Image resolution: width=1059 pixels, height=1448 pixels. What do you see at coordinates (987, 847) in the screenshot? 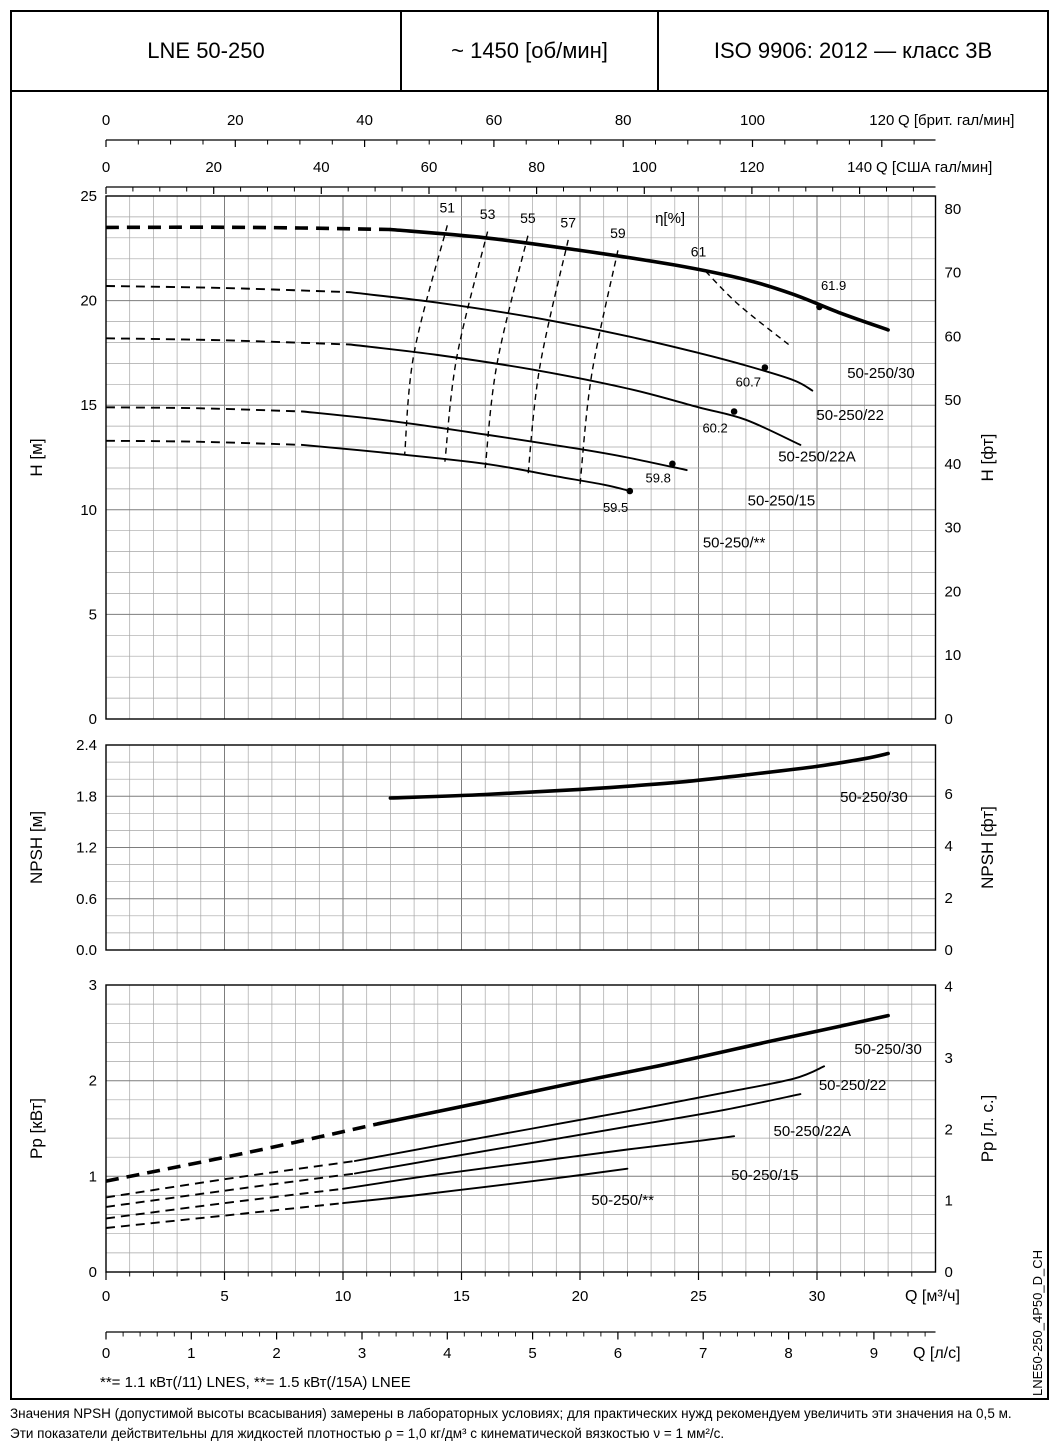
I see `svg-text: NPSH [фт]` at bounding box center [987, 847].